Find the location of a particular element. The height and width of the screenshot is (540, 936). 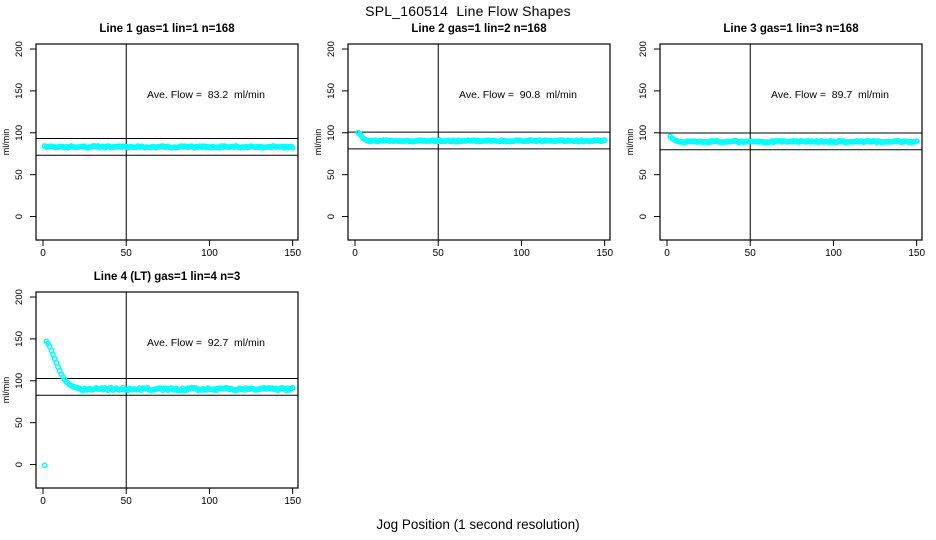

panel-line-4-title: Line 4 (LT) gas=1 lin=4 n=3 is located at coordinates (167, 277).